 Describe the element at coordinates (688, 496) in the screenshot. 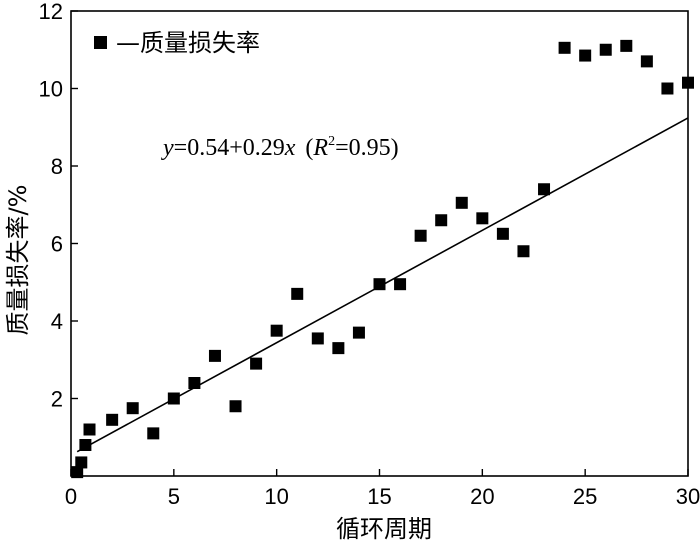

I see `x-tick-label: 30` at that location.